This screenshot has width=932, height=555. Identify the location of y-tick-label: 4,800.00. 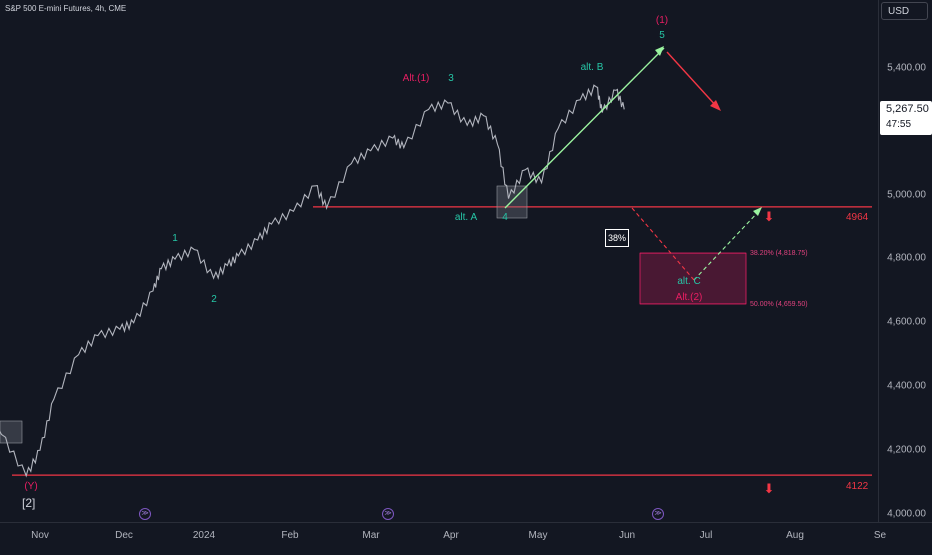
(906, 258).